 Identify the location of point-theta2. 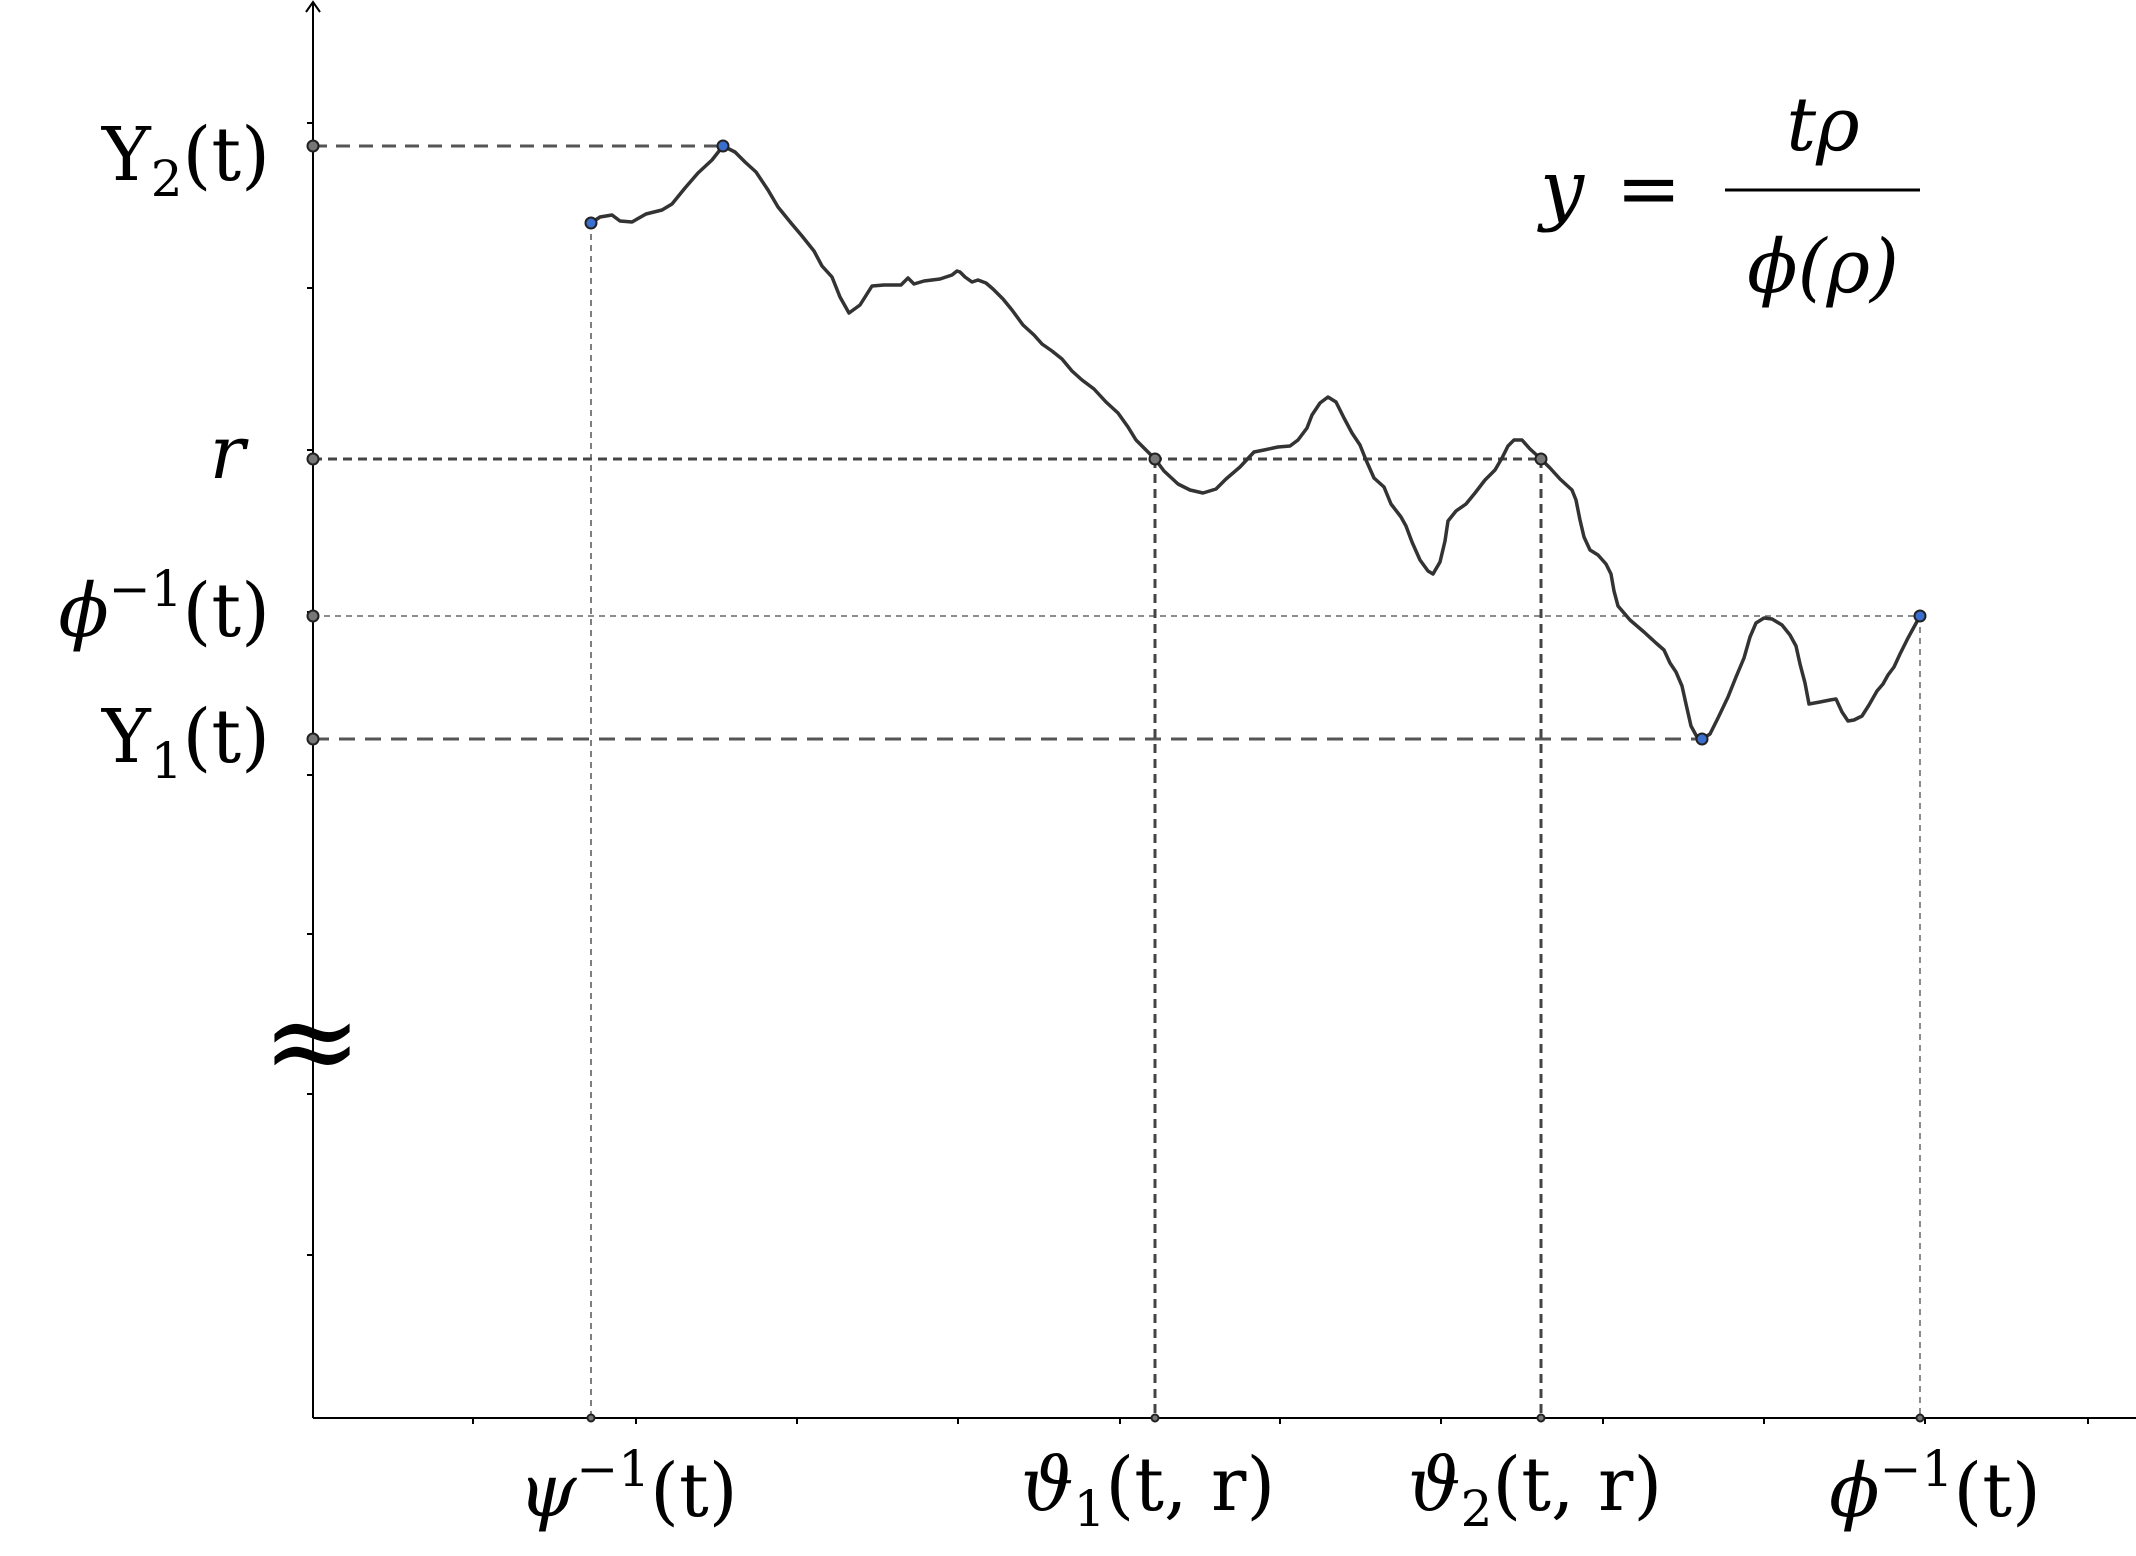
(1541, 459).